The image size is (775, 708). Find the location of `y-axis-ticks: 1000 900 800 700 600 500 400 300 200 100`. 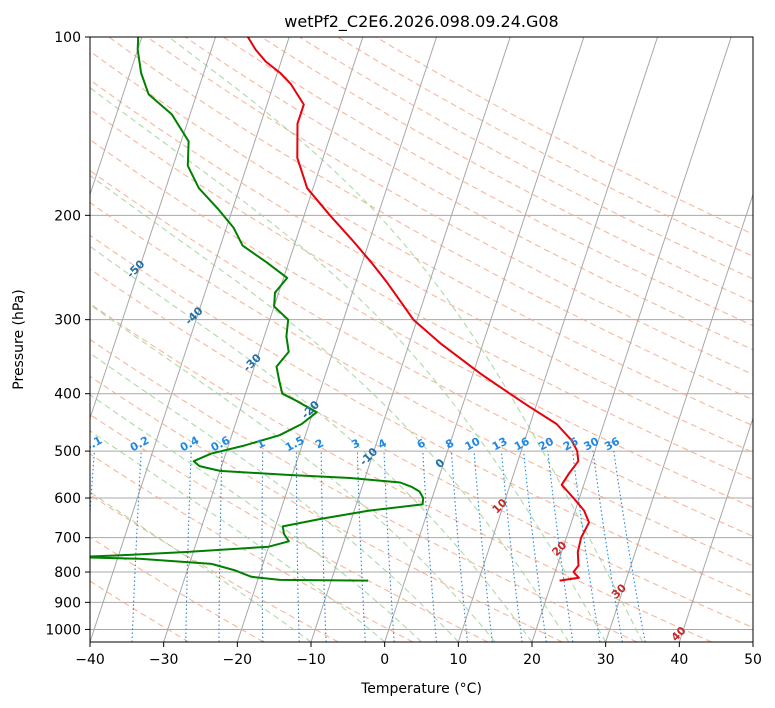

y-axis-ticks: 1000 900 800 700 600 500 400 300 200 100 is located at coordinates (67, 334).